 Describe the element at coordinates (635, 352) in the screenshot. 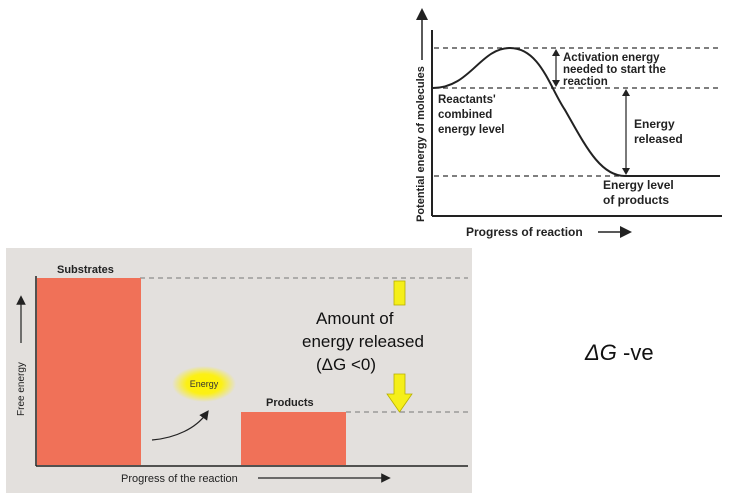

I see `delta-g-suffix: -ve` at that location.